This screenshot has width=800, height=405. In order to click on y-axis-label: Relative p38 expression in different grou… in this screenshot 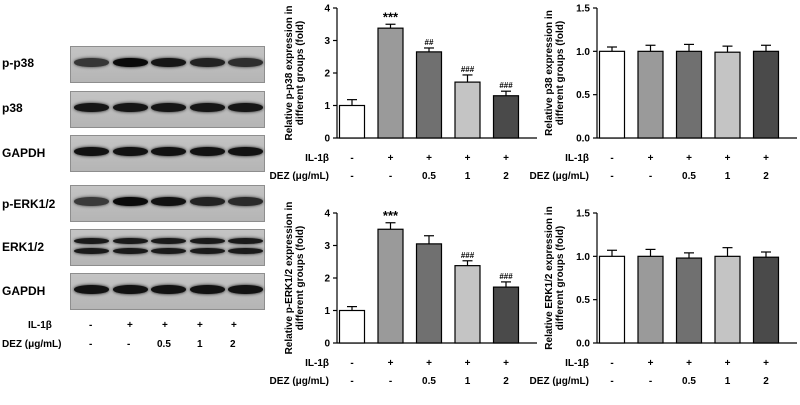, I will do `click(555, 73)`.